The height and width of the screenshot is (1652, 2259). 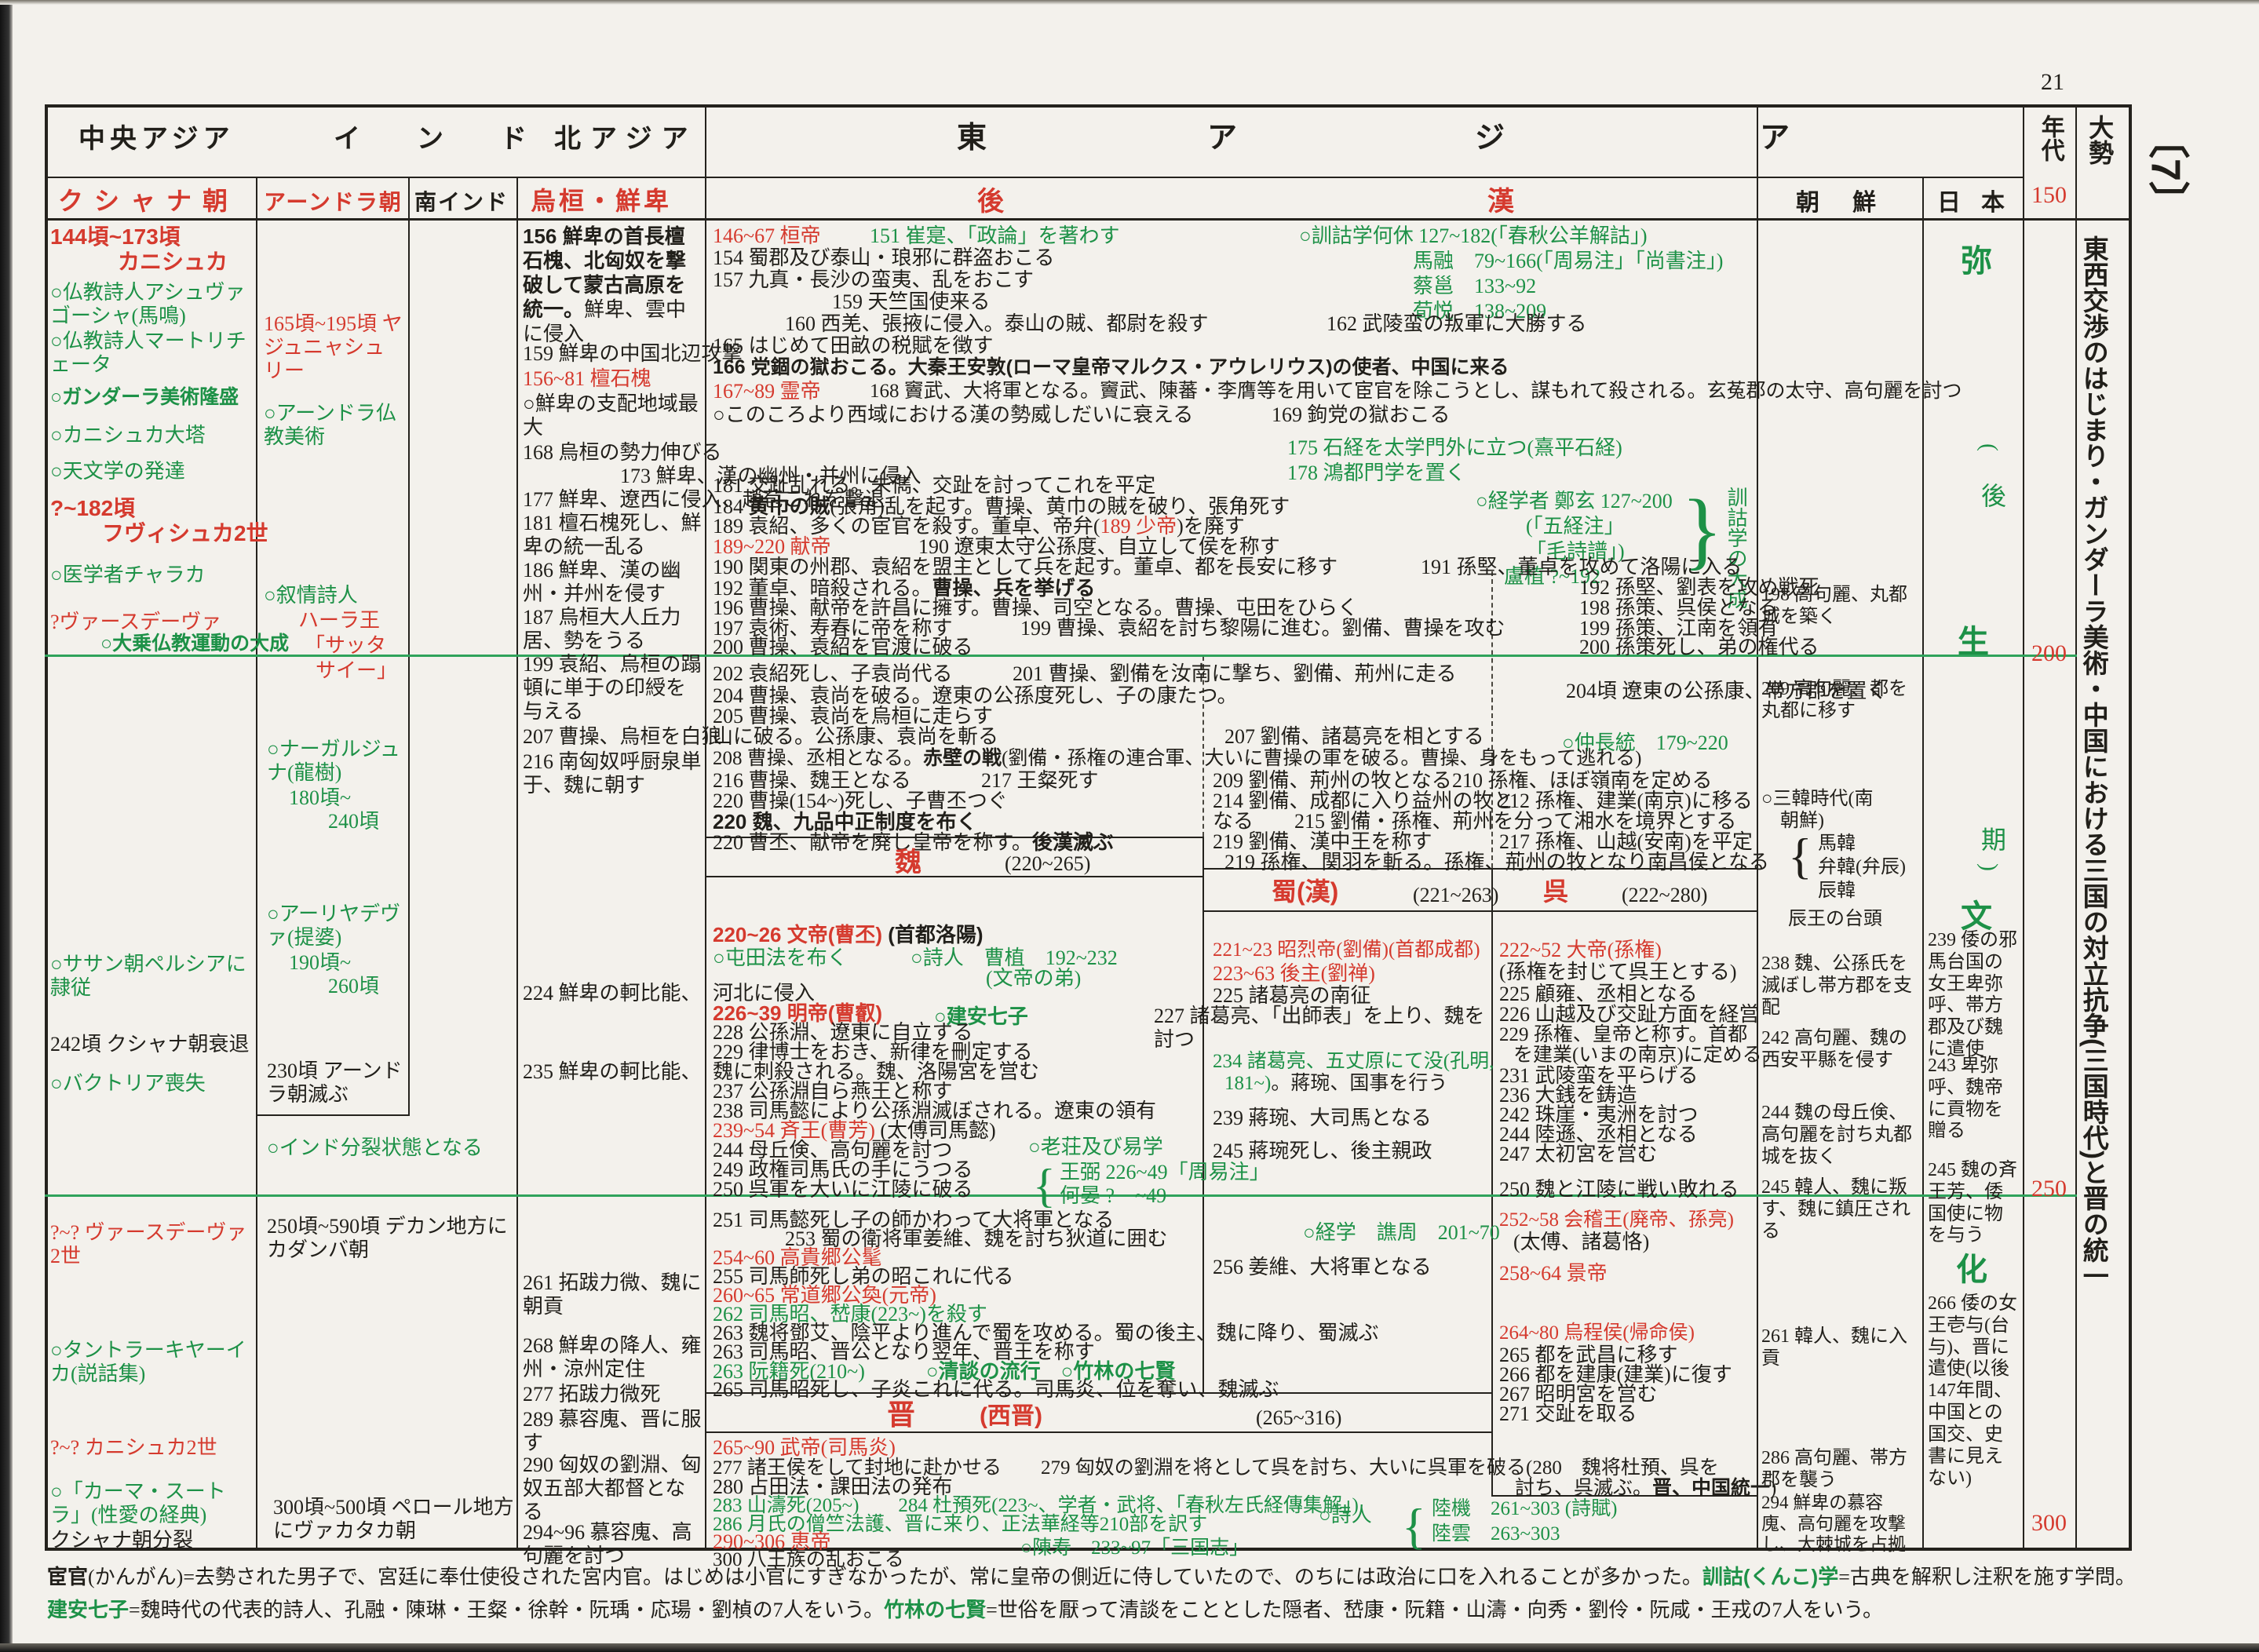 I want to click on text-entry: 184 黄巾の賊(張角)乱を起す。曹操、黄巾の賊を破り、張角死す, so click(x=1002, y=506).